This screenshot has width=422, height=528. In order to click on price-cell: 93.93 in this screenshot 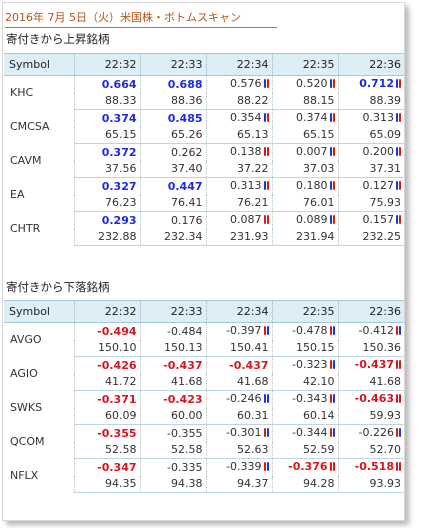, I will do `click(371, 484)`.